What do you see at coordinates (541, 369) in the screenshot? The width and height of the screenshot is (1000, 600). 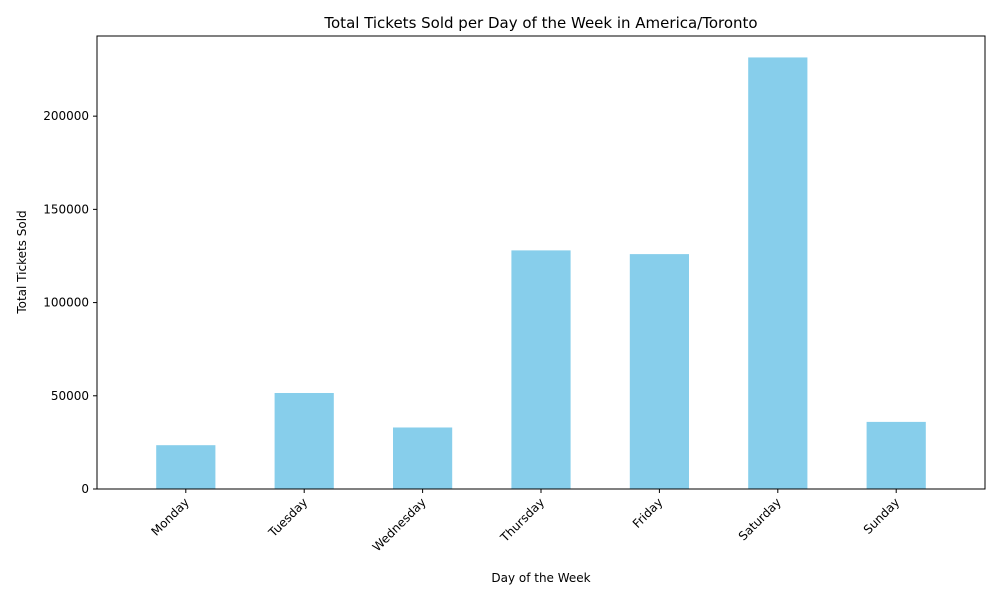 I see `bar-thursday` at bounding box center [541, 369].